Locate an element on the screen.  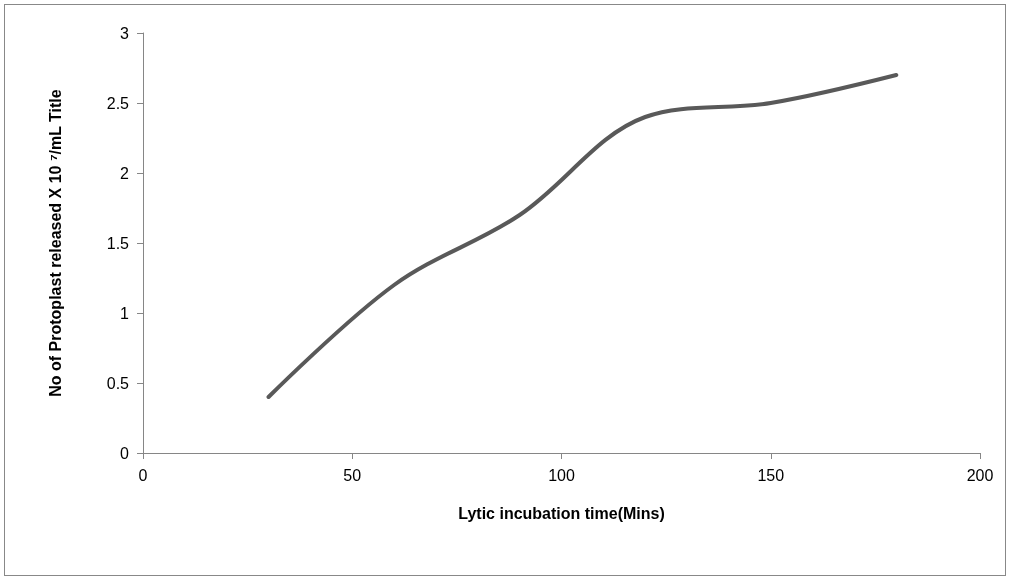
y-tick-label: 2.5 is located at coordinates (118, 103).